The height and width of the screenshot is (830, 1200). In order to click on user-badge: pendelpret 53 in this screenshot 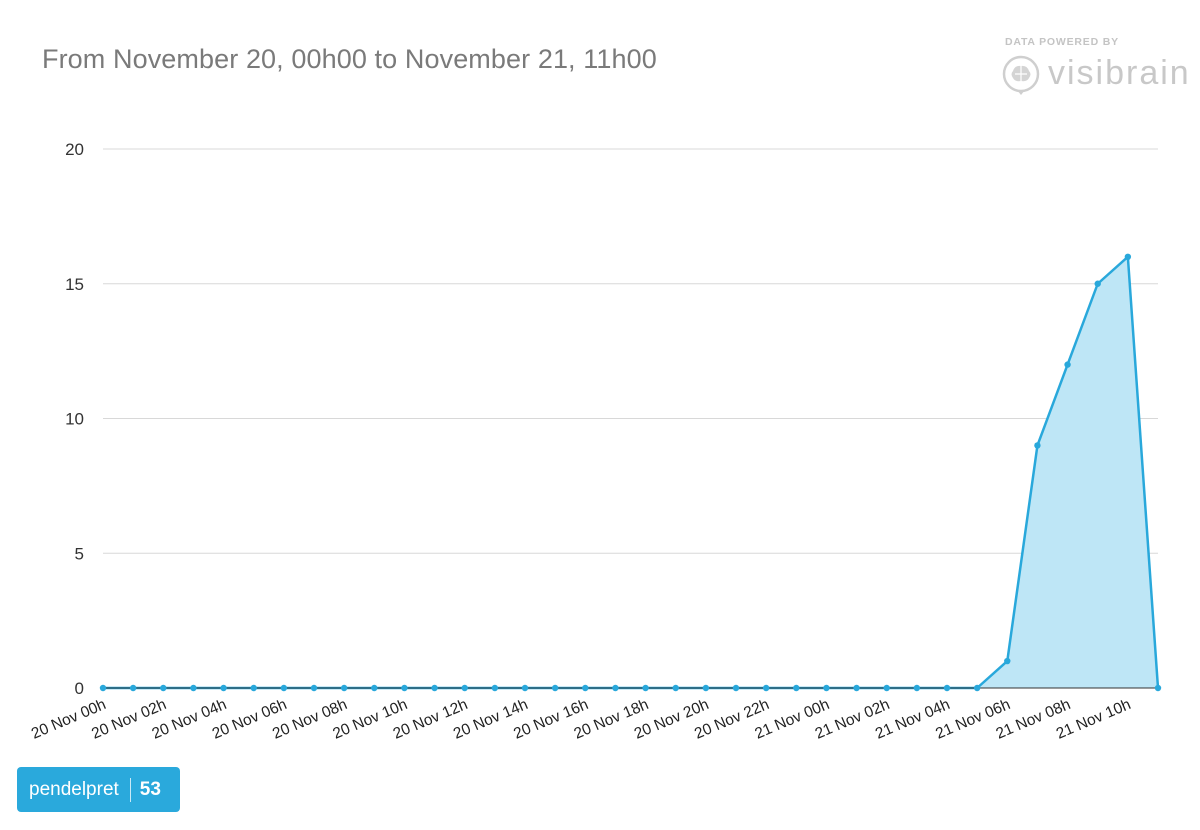, I will do `click(98, 789)`.